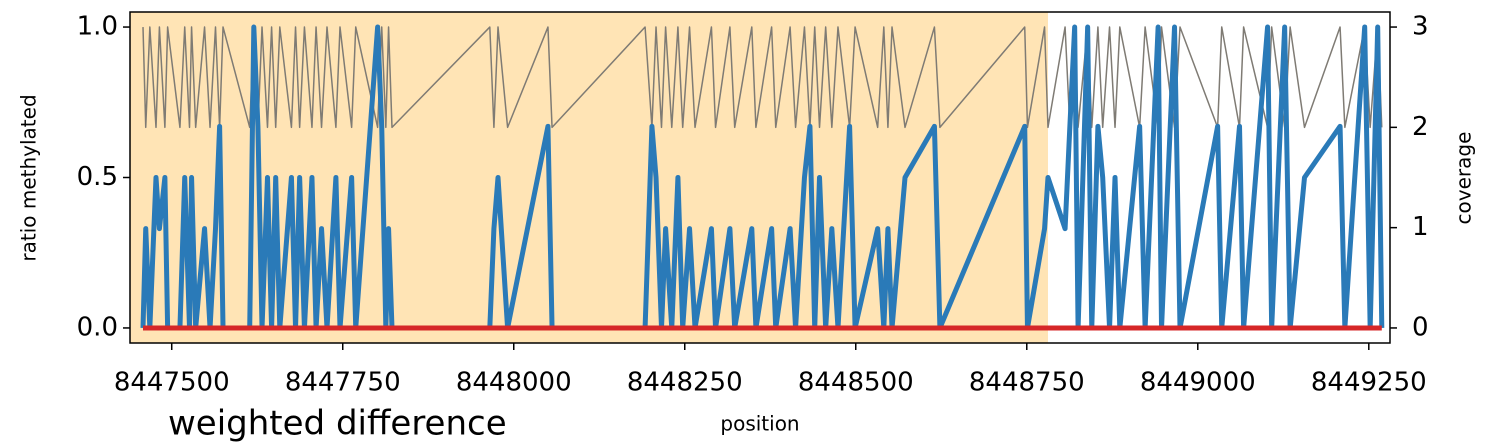 The image size is (1499, 448). What do you see at coordinates (29, 177) in the screenshot?
I see `y-axis-label: ratio methylated` at bounding box center [29, 177].